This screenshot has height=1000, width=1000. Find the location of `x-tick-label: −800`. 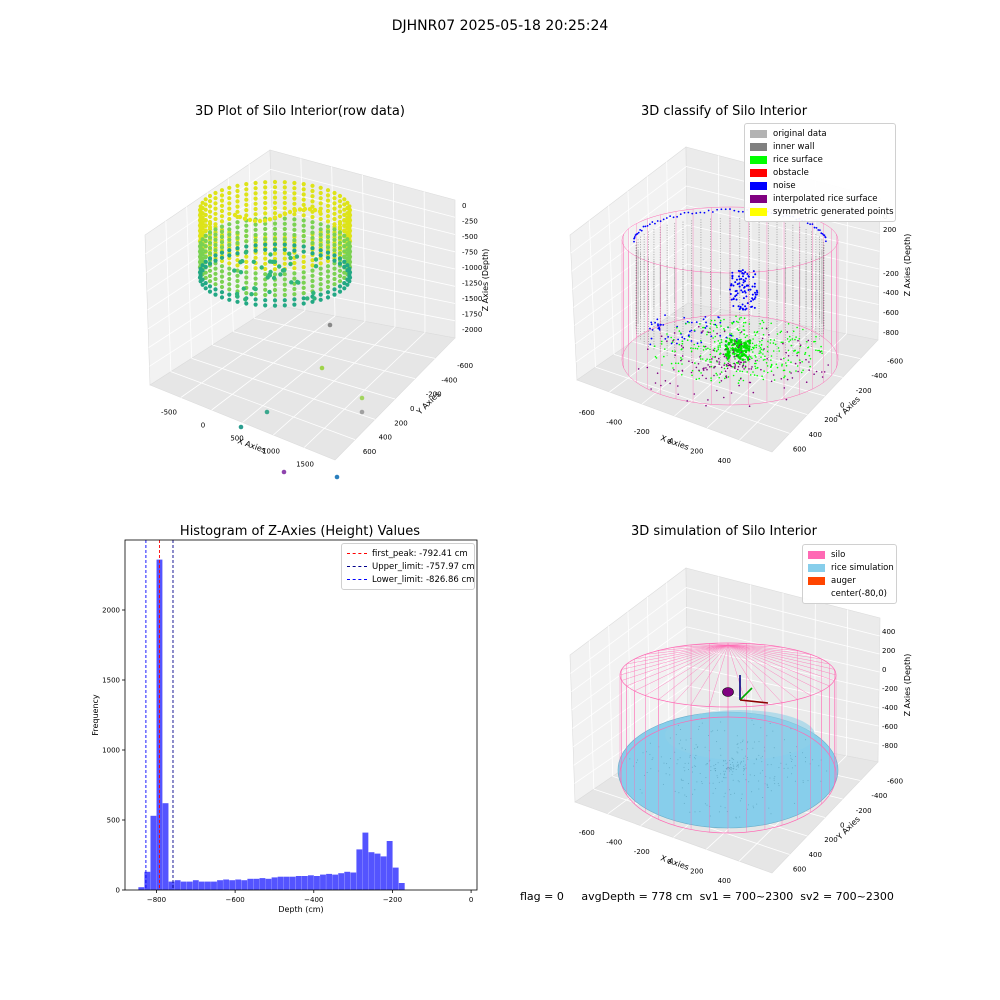

x-tick-label: −800 is located at coordinates (156, 900).